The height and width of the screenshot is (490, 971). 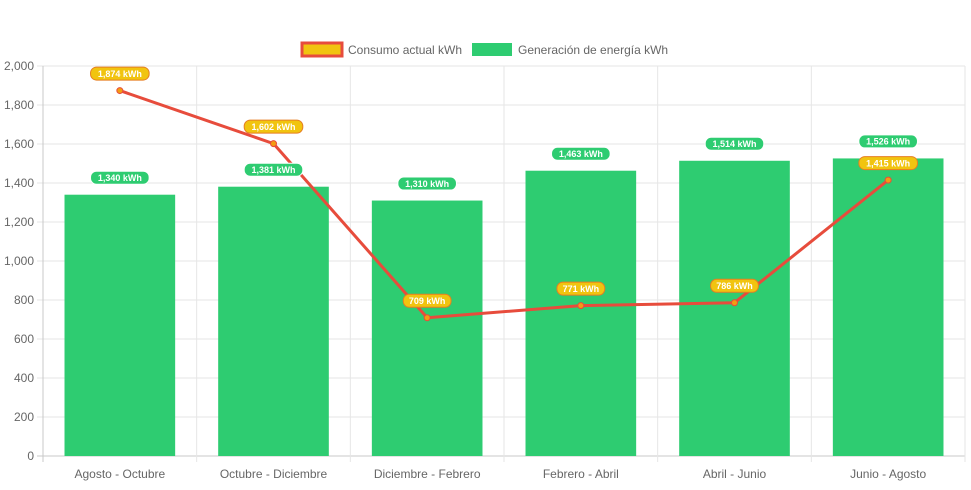 I want to click on data-label-generacion-text: 1,340 kWh, so click(x=120, y=178).